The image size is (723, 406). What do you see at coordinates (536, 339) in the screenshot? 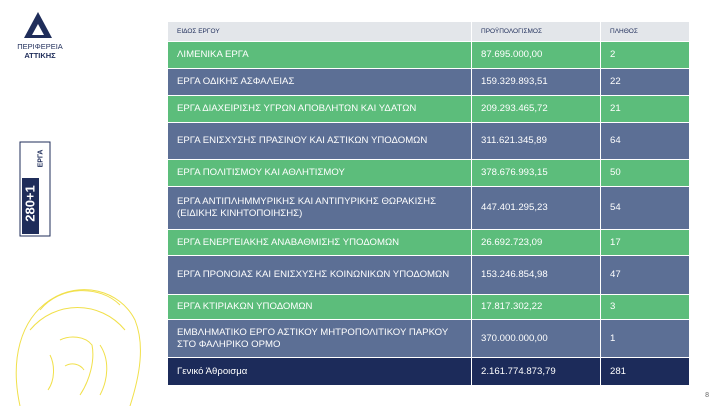
I see `table-cell: 370.000.000,00` at bounding box center [536, 339].